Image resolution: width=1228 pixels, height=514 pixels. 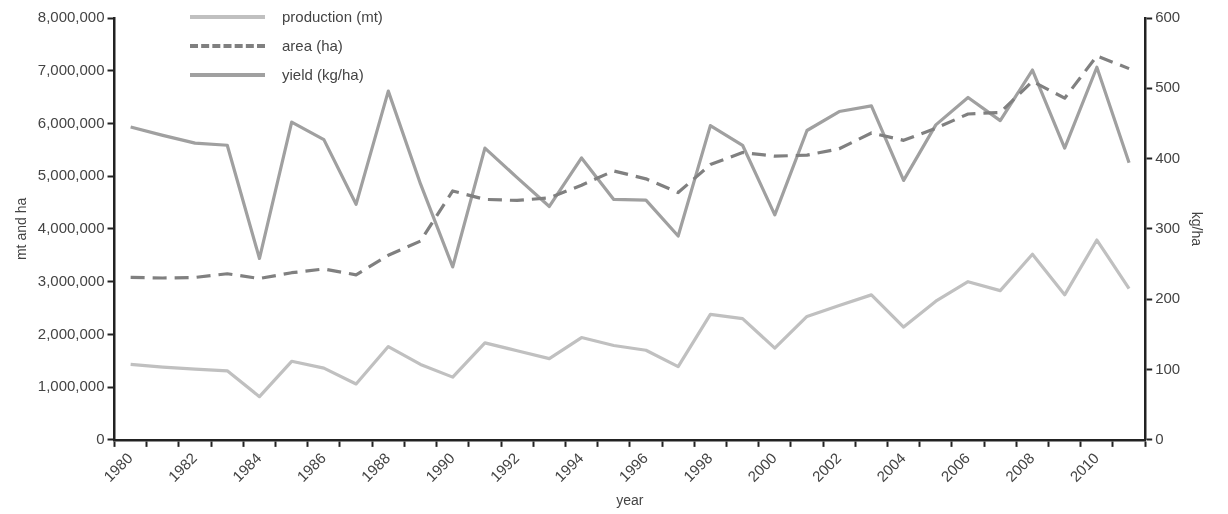 I want to click on y-tick-label: 3,000,000, so click(x=71, y=280).